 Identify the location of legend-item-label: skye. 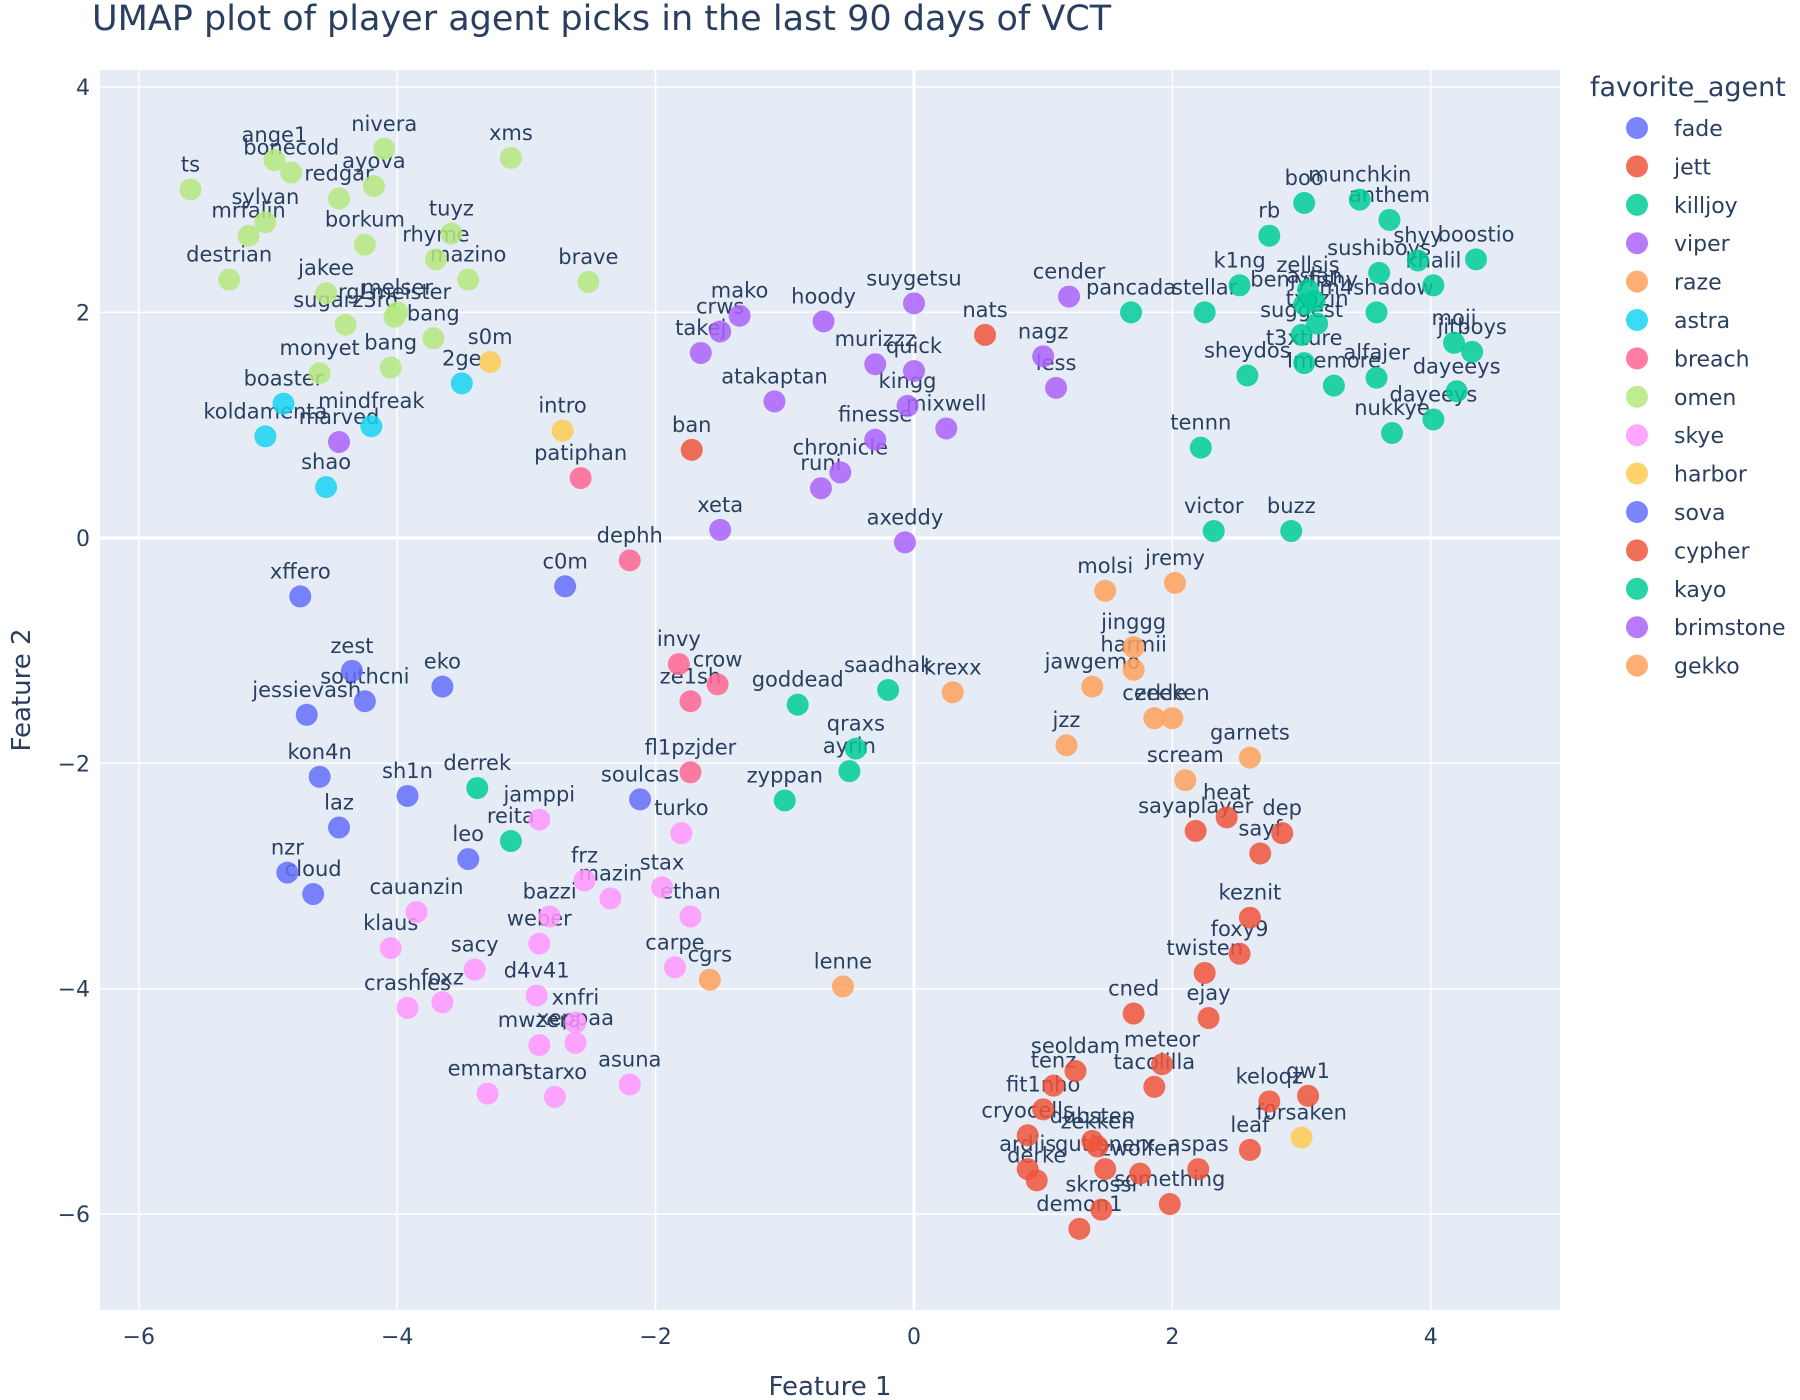
(1699, 436).